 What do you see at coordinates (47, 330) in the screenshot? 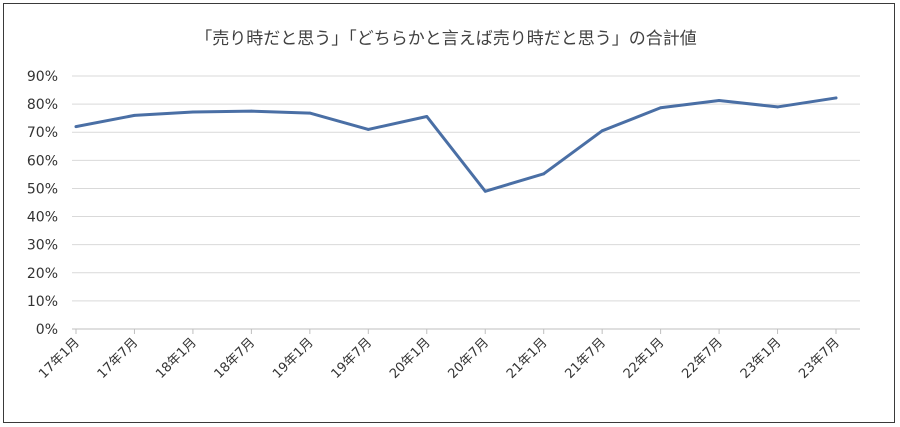
I see `y-tick-label: 0%` at bounding box center [47, 330].